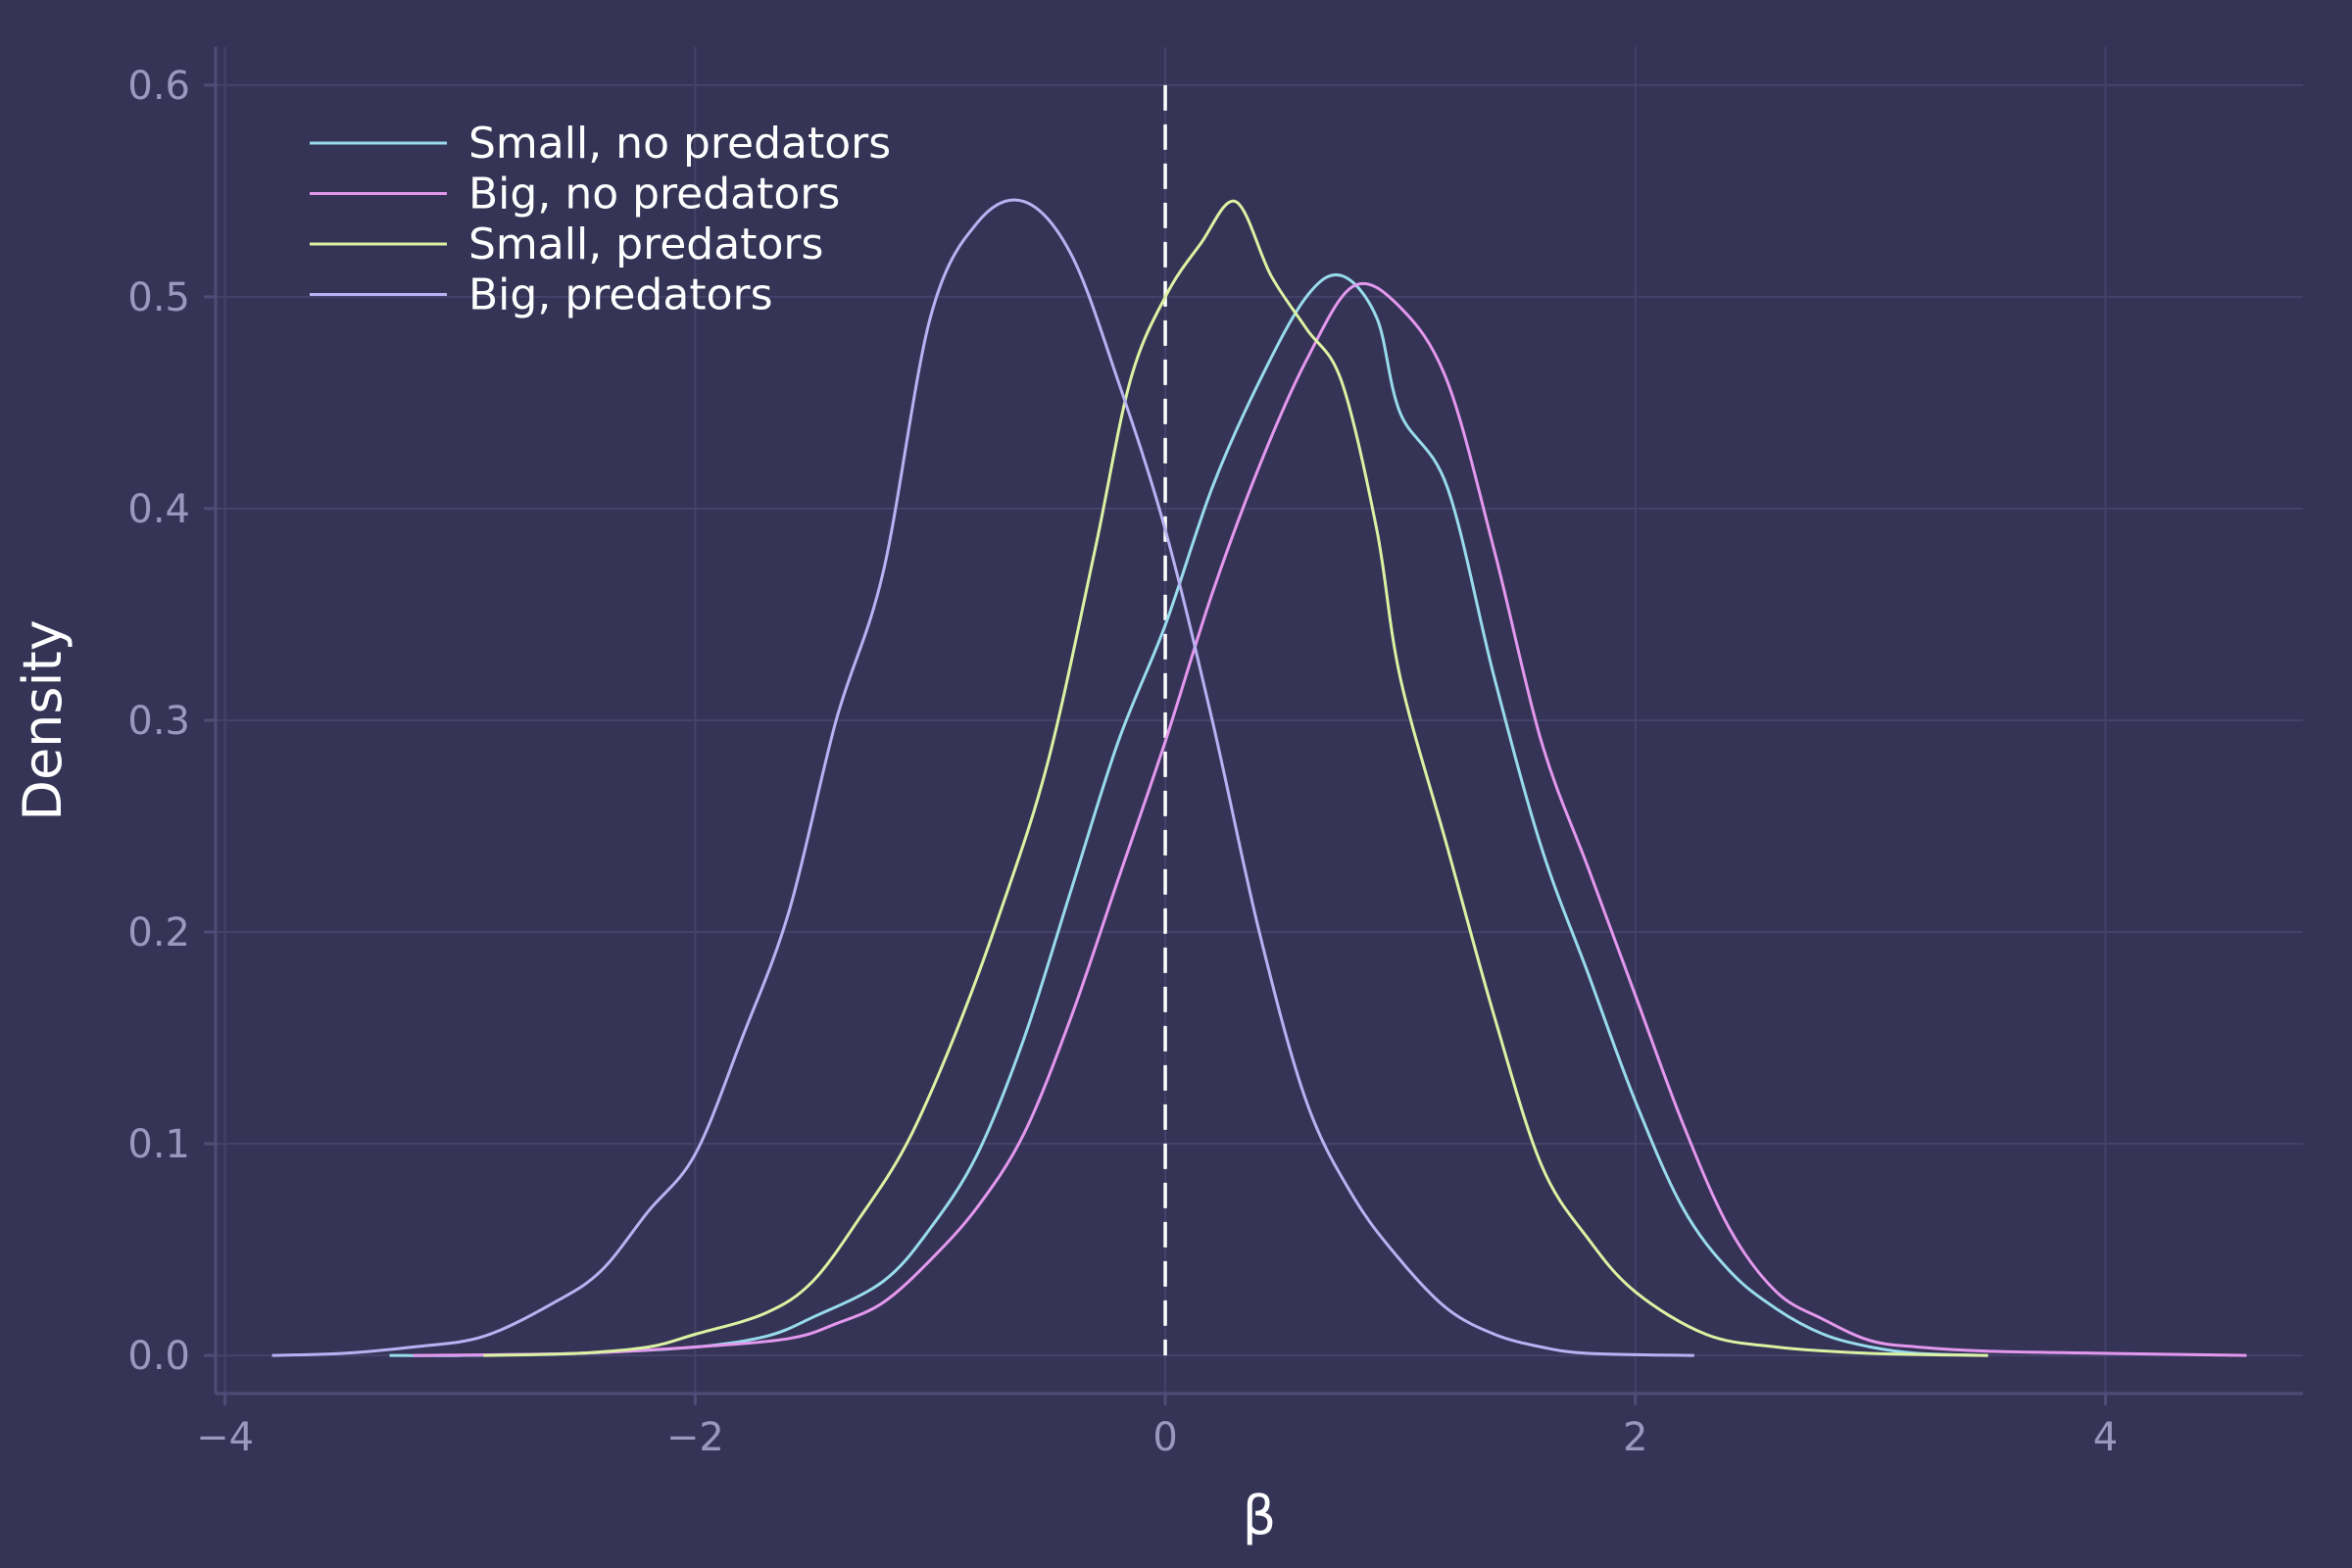 This screenshot has width=2352, height=1568. Describe the element at coordinates (158, 509) in the screenshot. I see `y-tick-label: 0.4` at that location.